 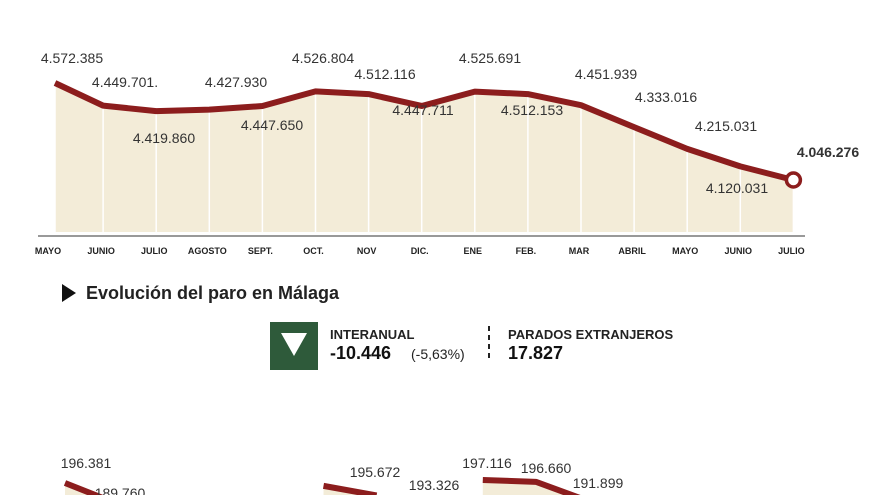 What do you see at coordinates (367, 251) in the screenshot?
I see `x-tick-label: NOV` at bounding box center [367, 251].